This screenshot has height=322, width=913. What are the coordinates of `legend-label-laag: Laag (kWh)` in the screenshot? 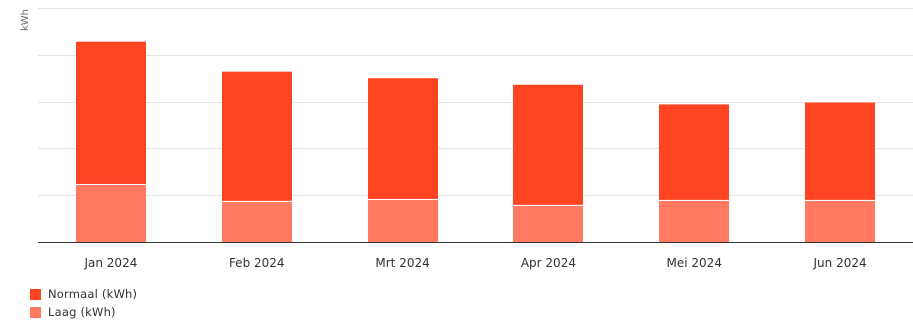 It's located at (82, 312).